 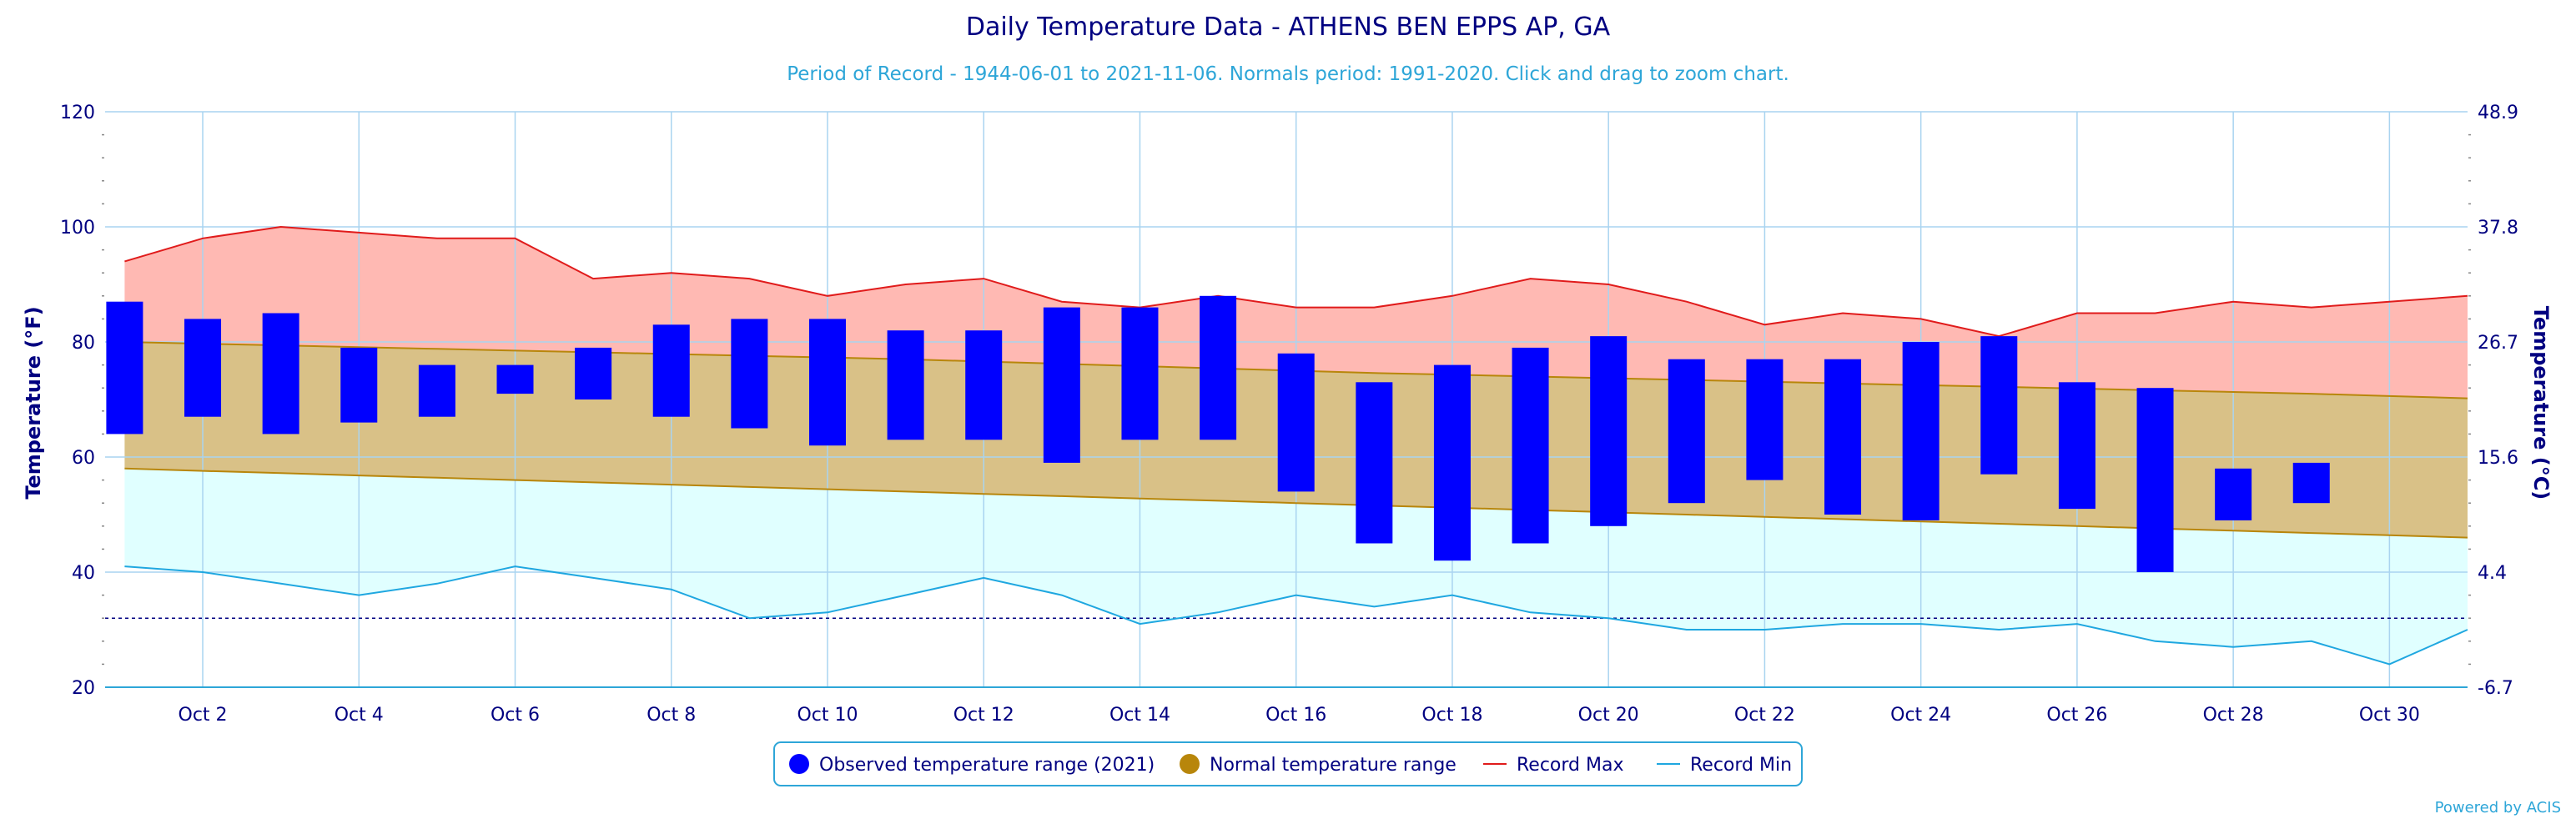 I want to click on legend-item-normal: Normal temperature range, so click(x=1318, y=765).